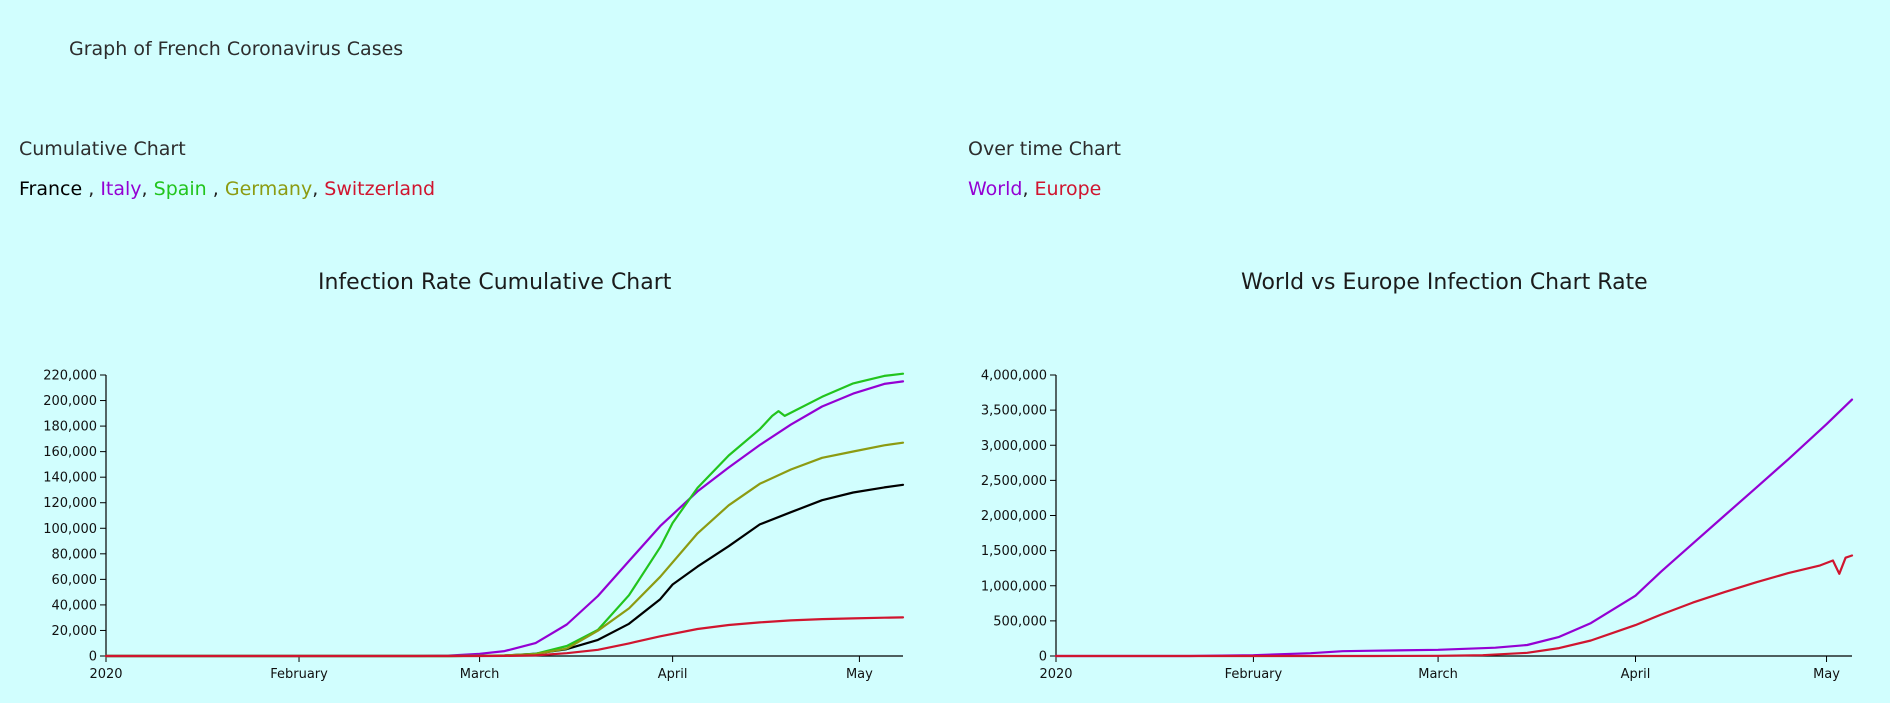 The width and height of the screenshot is (1890, 703). I want to click on y-tick-label: 20,000, so click(75, 631).